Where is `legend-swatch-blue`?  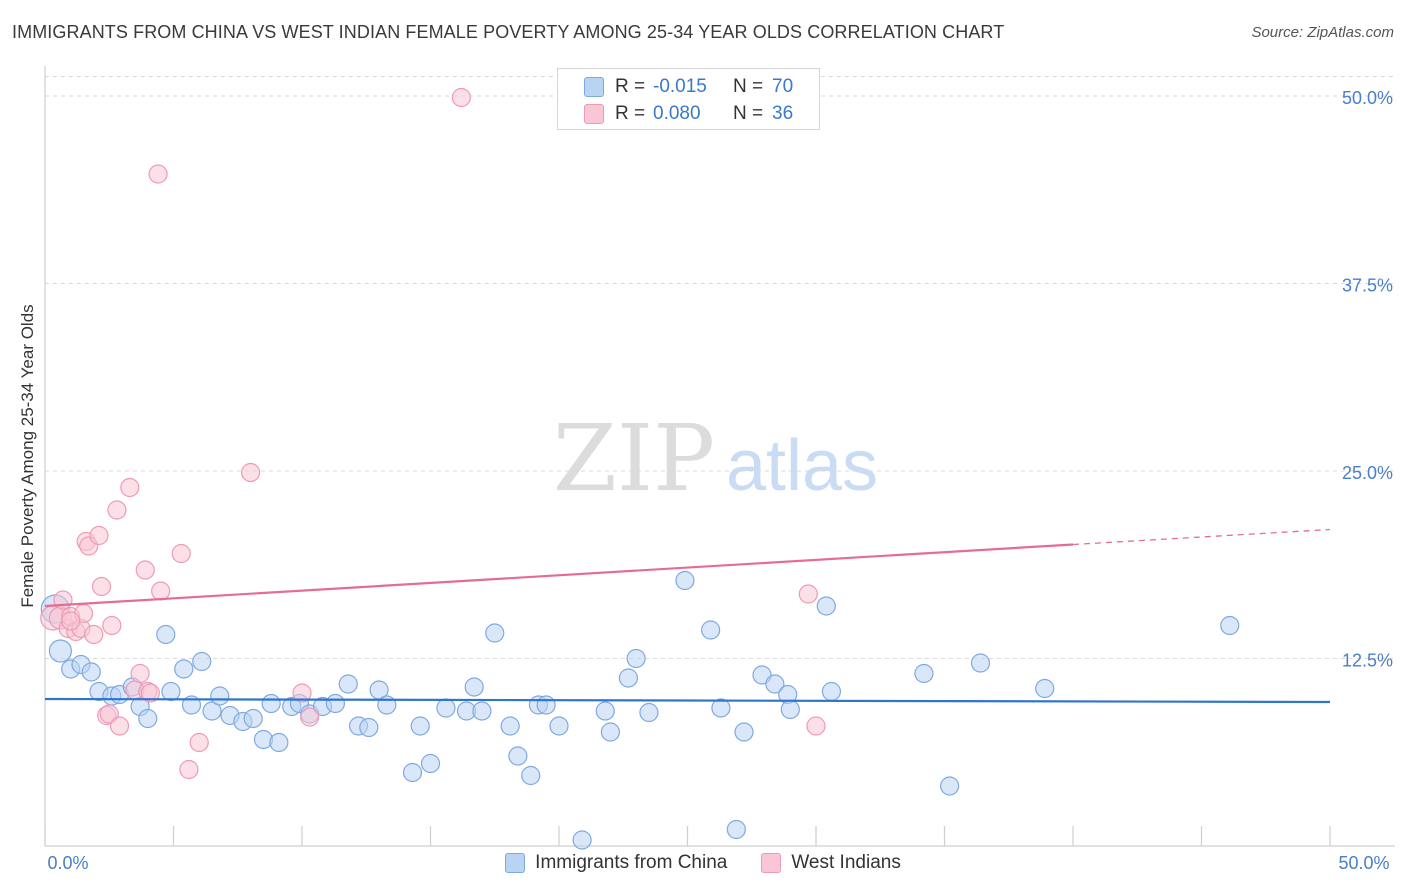 legend-swatch-blue is located at coordinates (515, 863).